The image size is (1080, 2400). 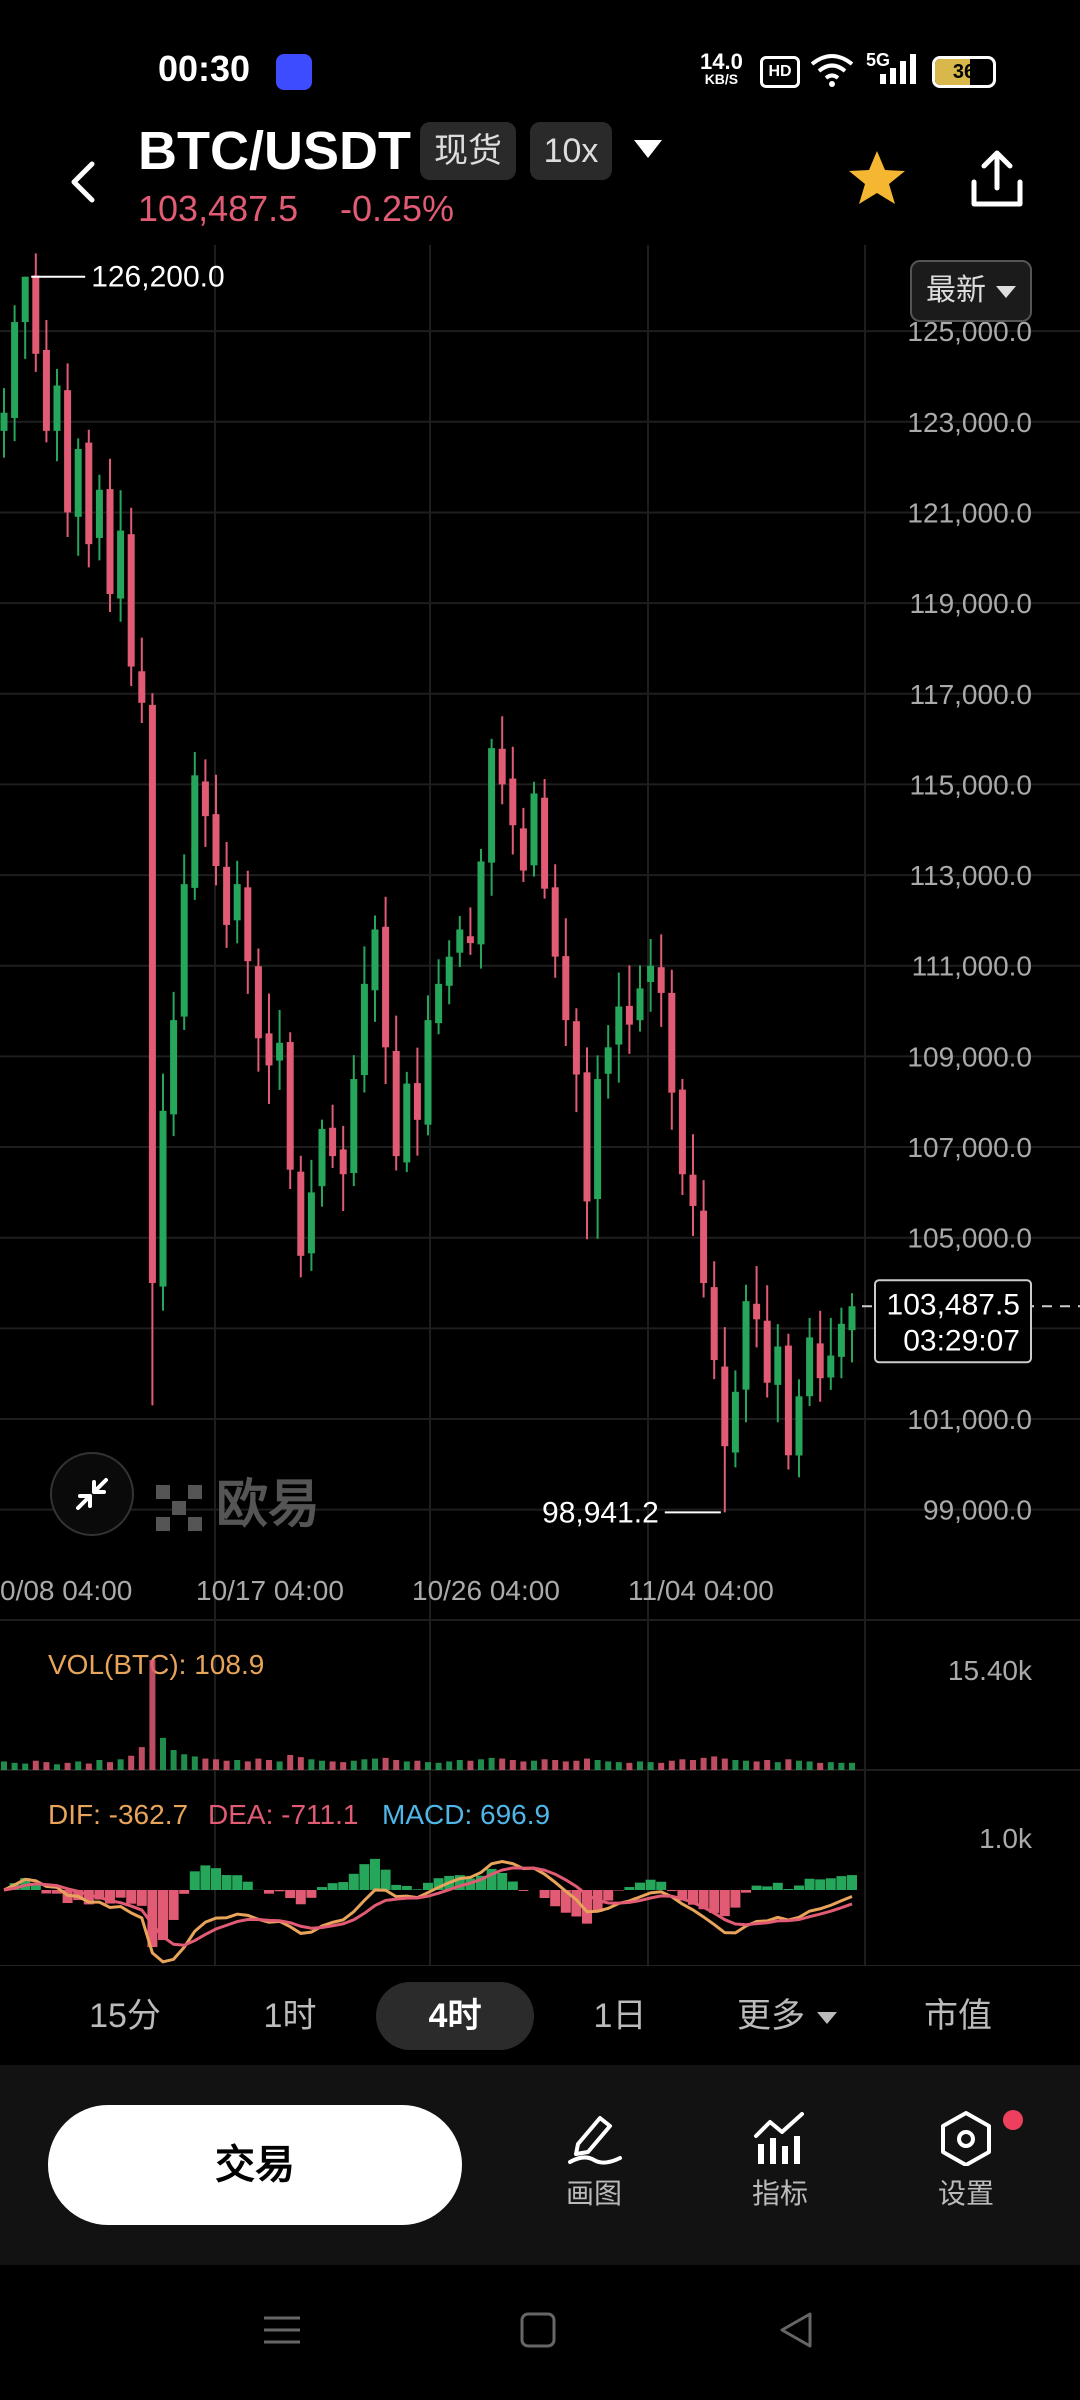 I want to click on volume-axis-label: 15.40k, so click(x=990, y=1670).